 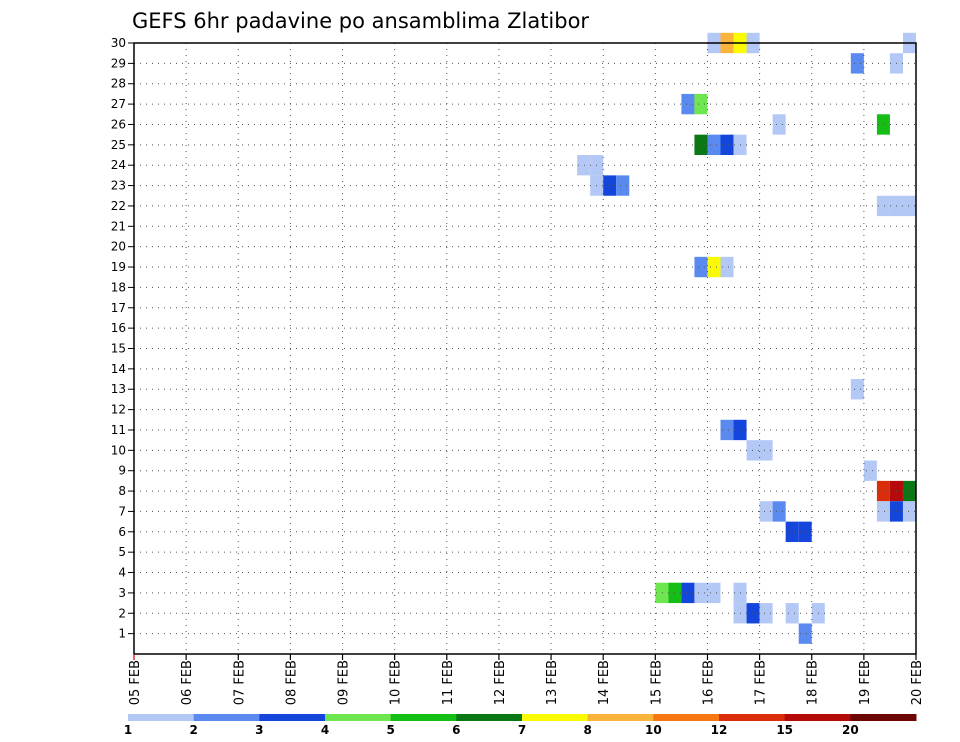 What do you see at coordinates (135, 682) in the screenshot?
I see `x-tick-label: 05 FEB` at bounding box center [135, 682].